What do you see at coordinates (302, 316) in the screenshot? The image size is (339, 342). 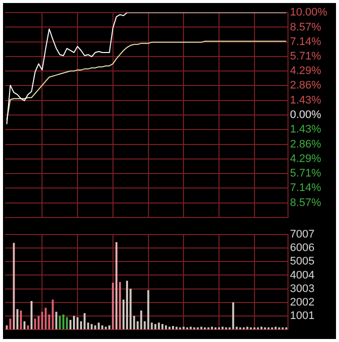 I see `y-tick-label: 1001` at bounding box center [302, 316].